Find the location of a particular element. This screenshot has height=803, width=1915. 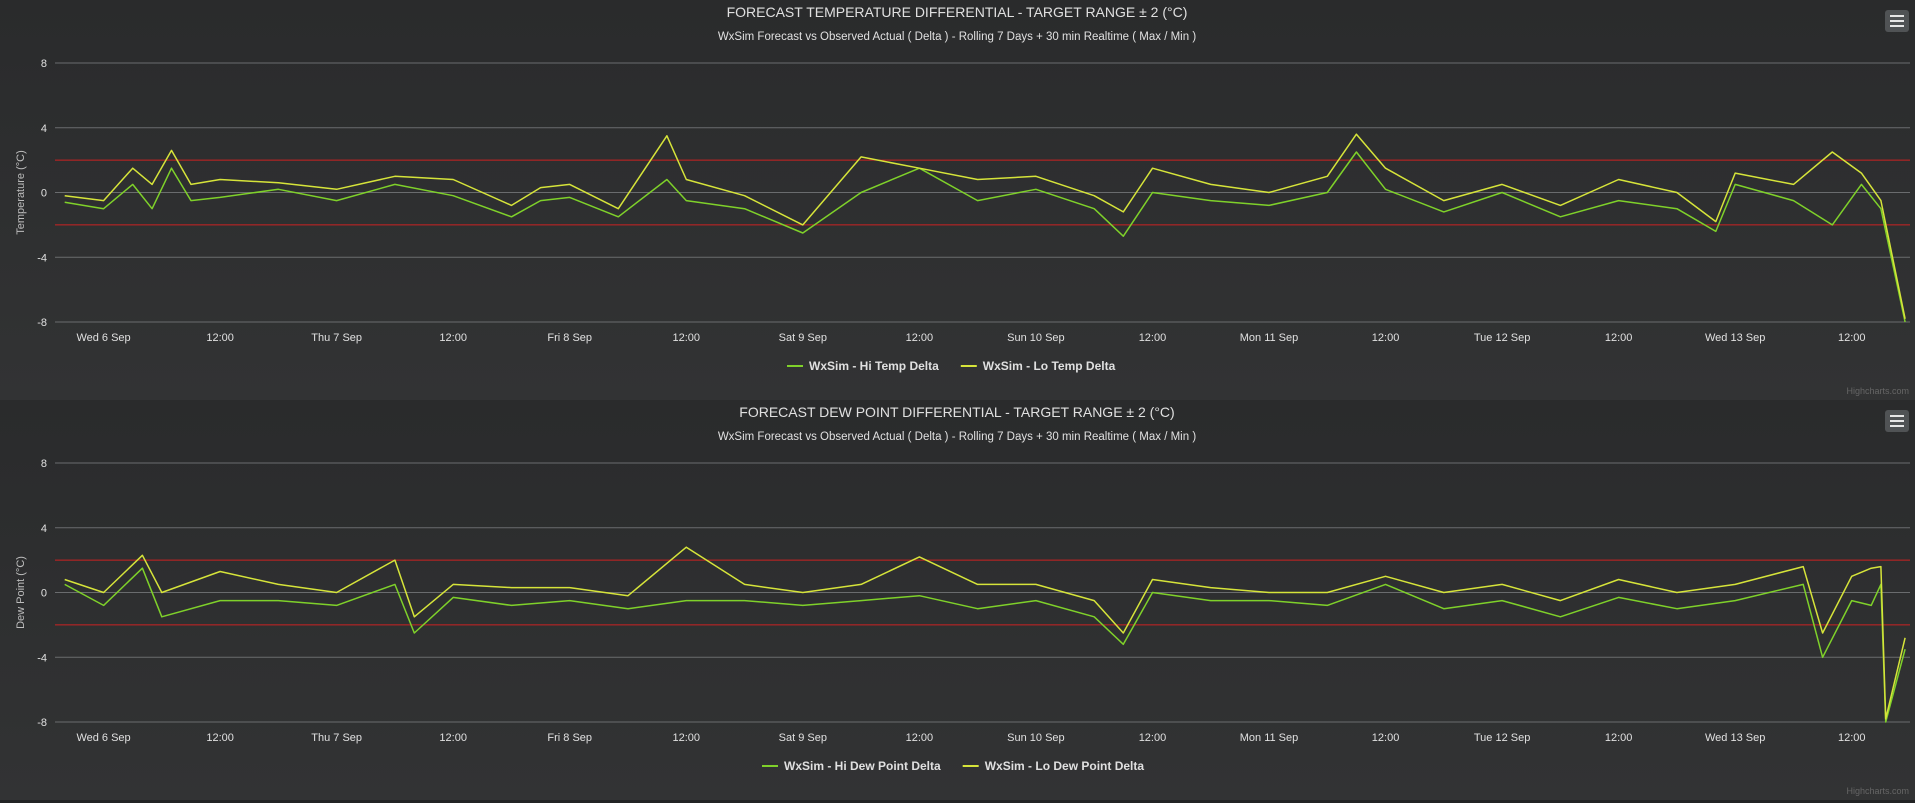

legend-label: WxSim - Hi Temp Delta is located at coordinates (874, 366).